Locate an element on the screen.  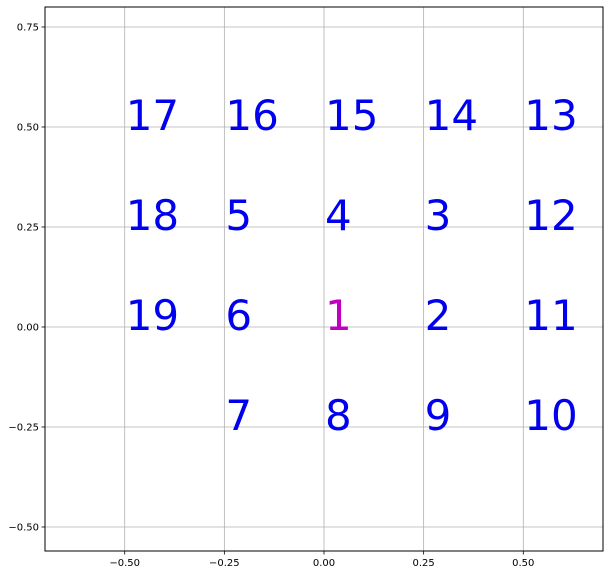
y-tick-label: 0.75 is located at coordinates (28, 28).